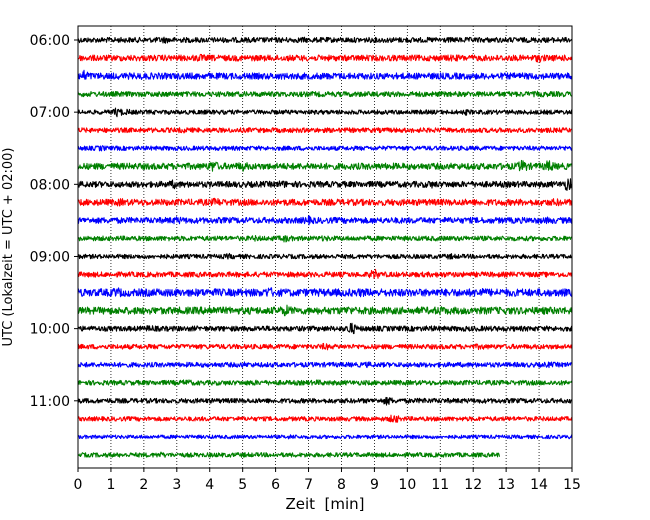  Describe the element at coordinates (275, 485) in the screenshot. I see `x-tick-label: 6` at that location.